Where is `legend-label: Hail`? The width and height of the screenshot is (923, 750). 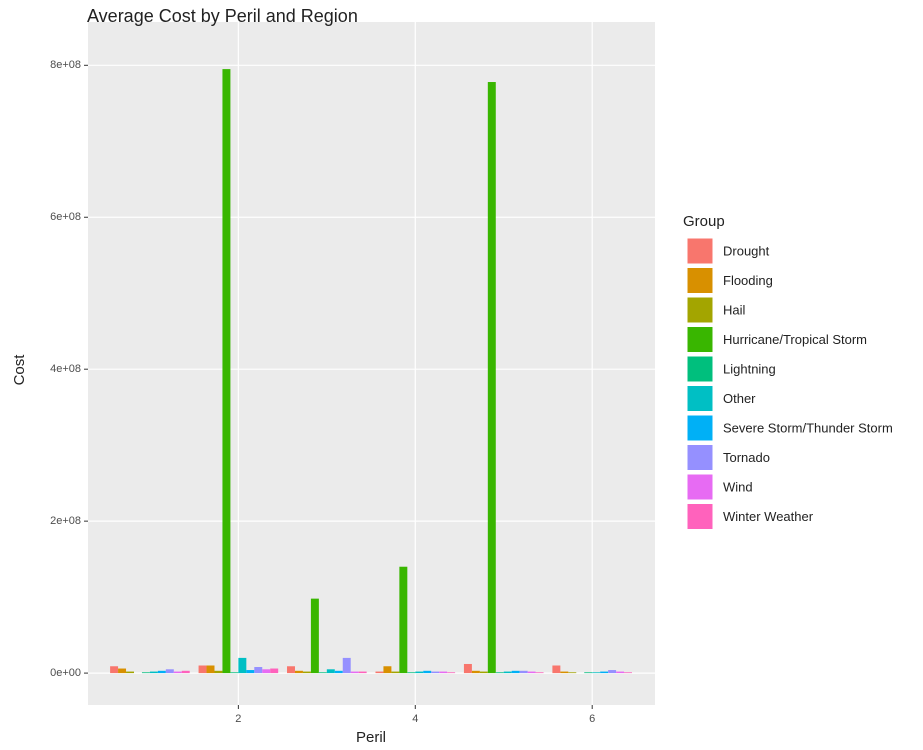
legend-label: Hail is located at coordinates (734, 309).